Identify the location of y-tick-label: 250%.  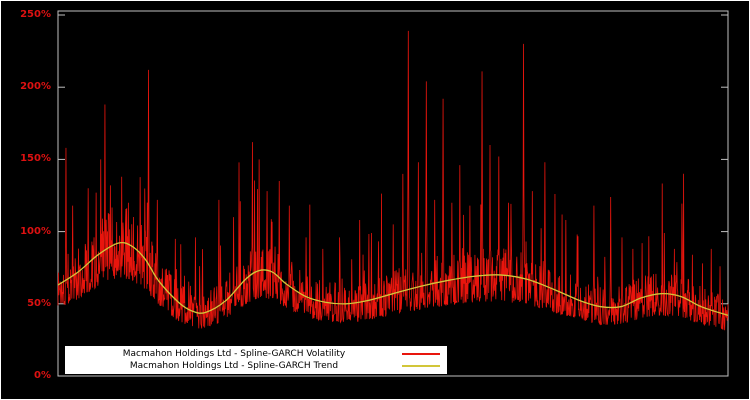
(35, 14).